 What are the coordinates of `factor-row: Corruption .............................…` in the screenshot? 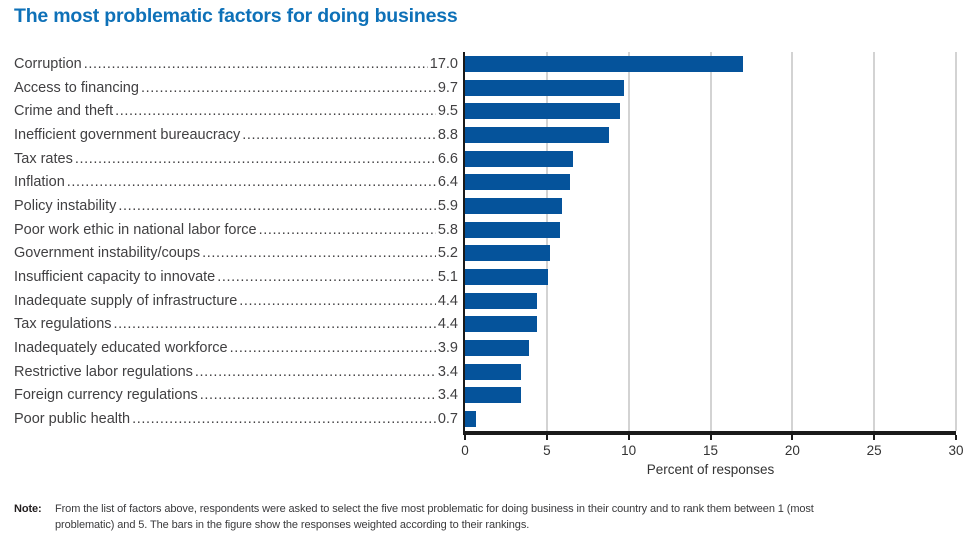 It's located at (236, 64).